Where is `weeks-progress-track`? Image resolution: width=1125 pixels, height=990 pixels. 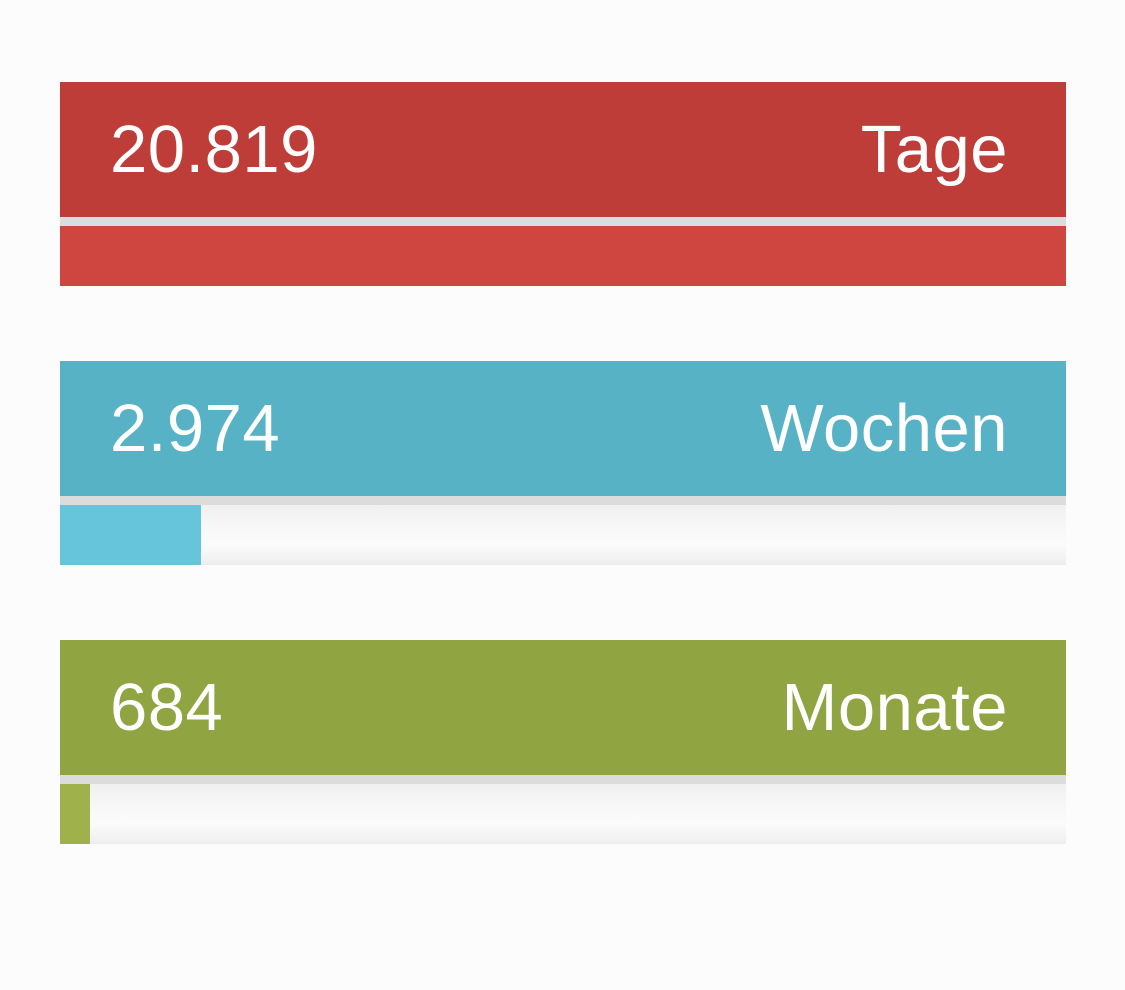
weeks-progress-track is located at coordinates (563, 535).